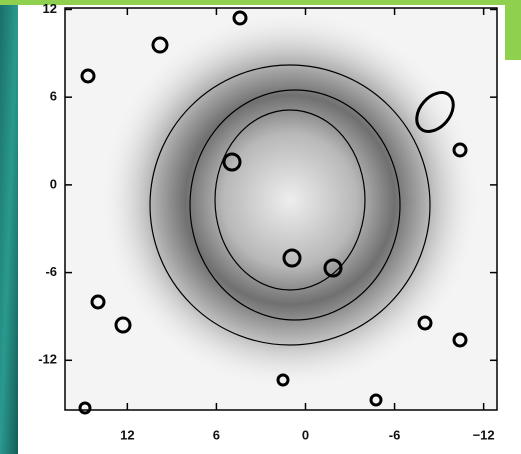 This screenshot has height=454, width=521. What do you see at coordinates (305, 434) in the screenshot?
I see `x-tick-label: 0` at bounding box center [305, 434].